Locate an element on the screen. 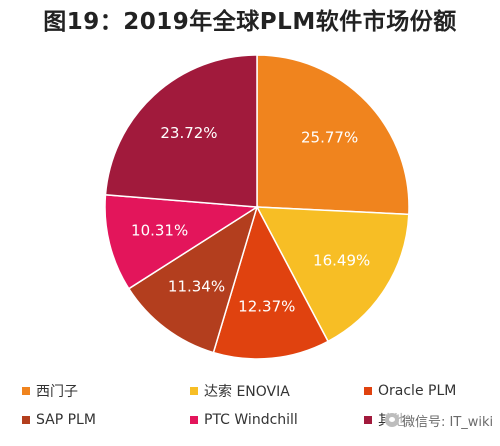  wechat-watermark: 微信号: IT_wiki is located at coordinates (441, 420).